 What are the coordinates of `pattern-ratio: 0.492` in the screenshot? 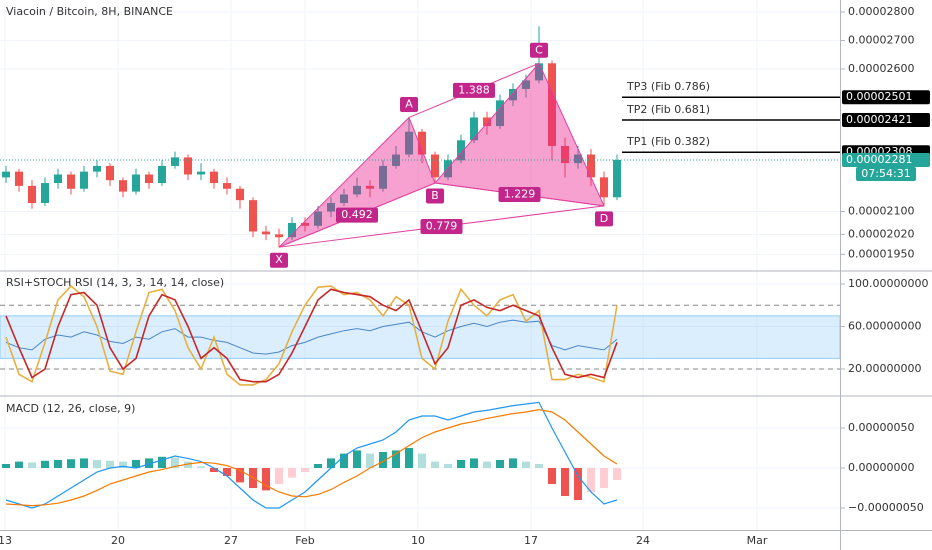 It's located at (357, 214).